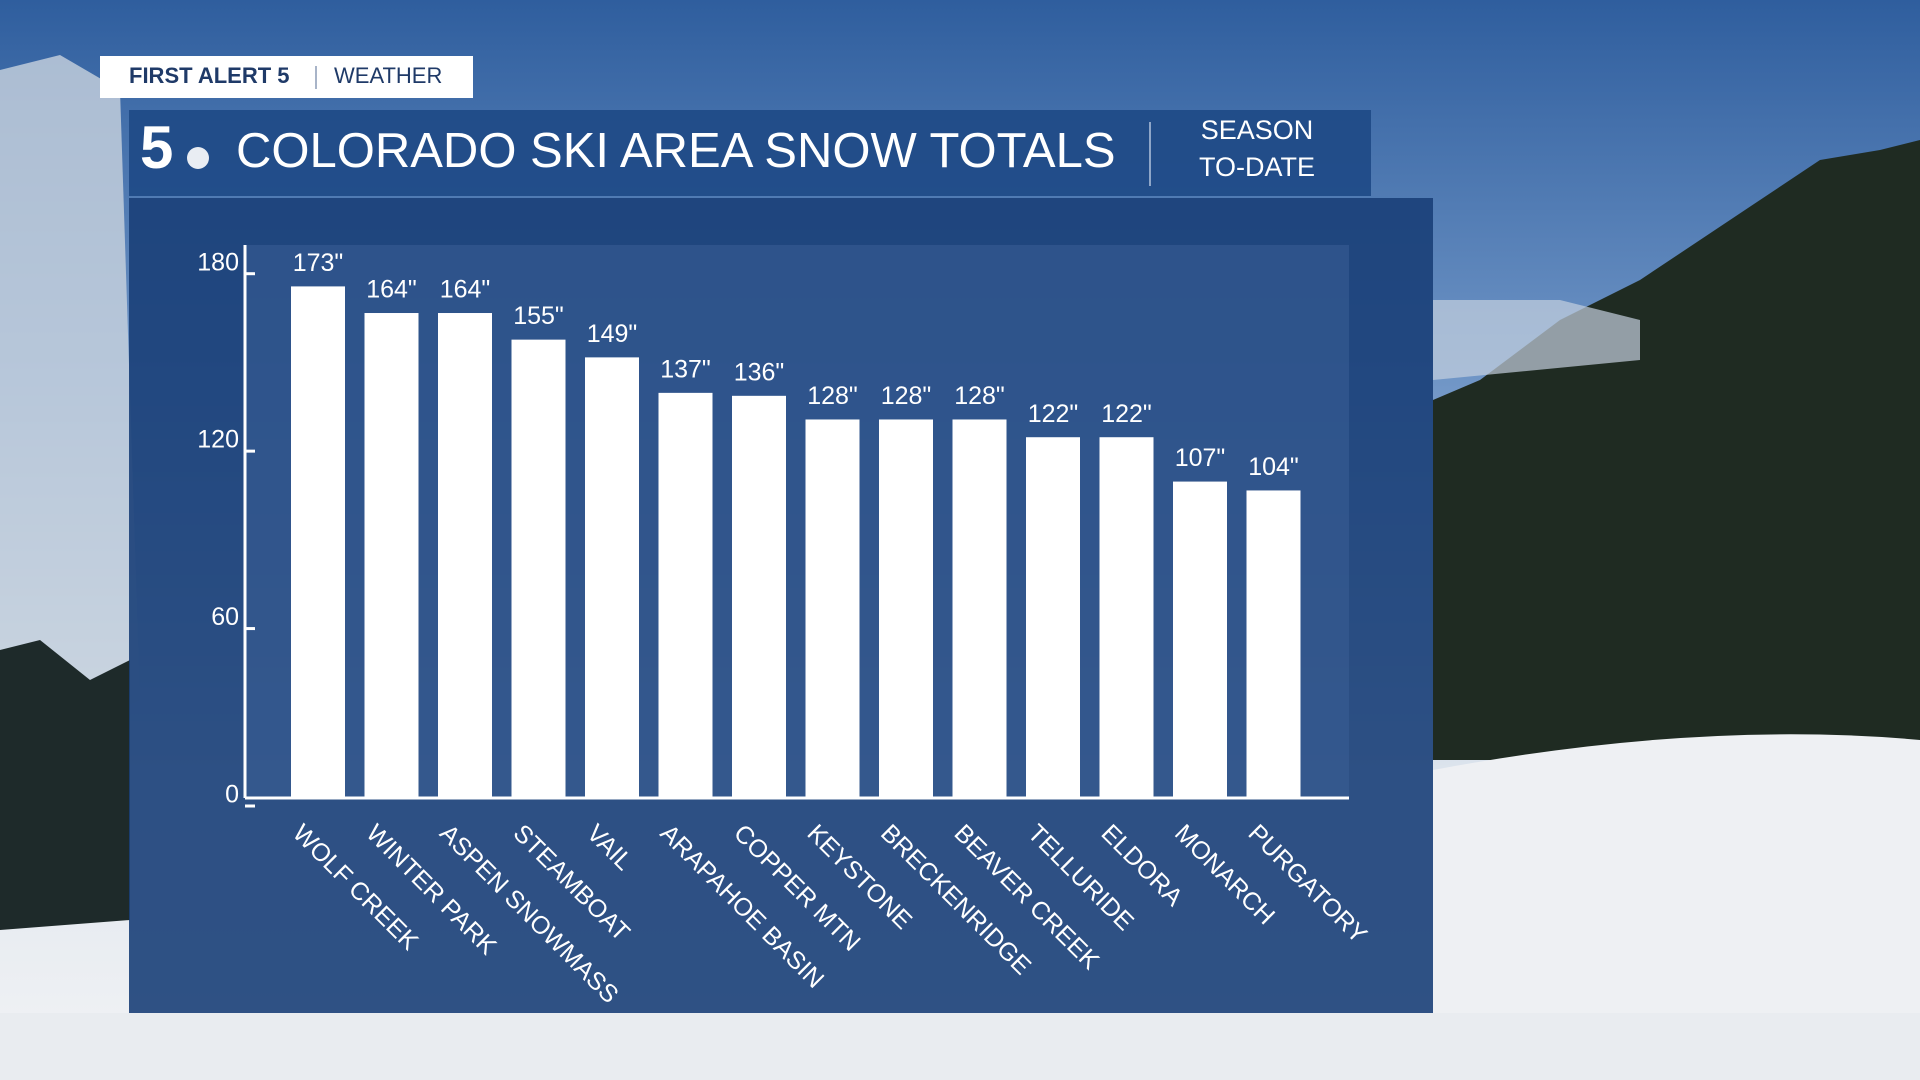 Image resolution: width=1920 pixels, height=1080 pixels. Describe the element at coordinates (156, 147) in the screenshot. I see `logo: 5` at that location.